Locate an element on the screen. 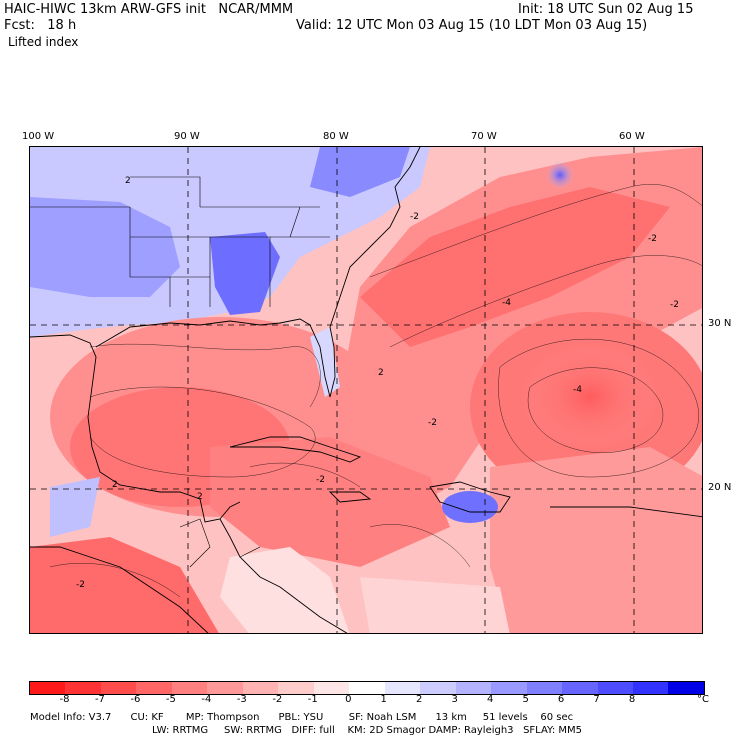 This screenshot has height=740, width=740. cool-region-mexico is located at coordinates (75, 507).